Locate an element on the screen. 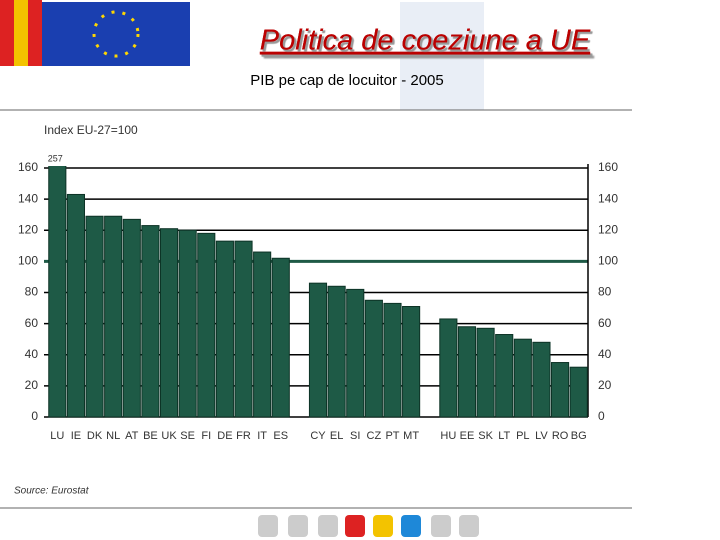 The height and width of the screenshot is (540, 720). x-tick-label: LV is located at coordinates (541, 436).